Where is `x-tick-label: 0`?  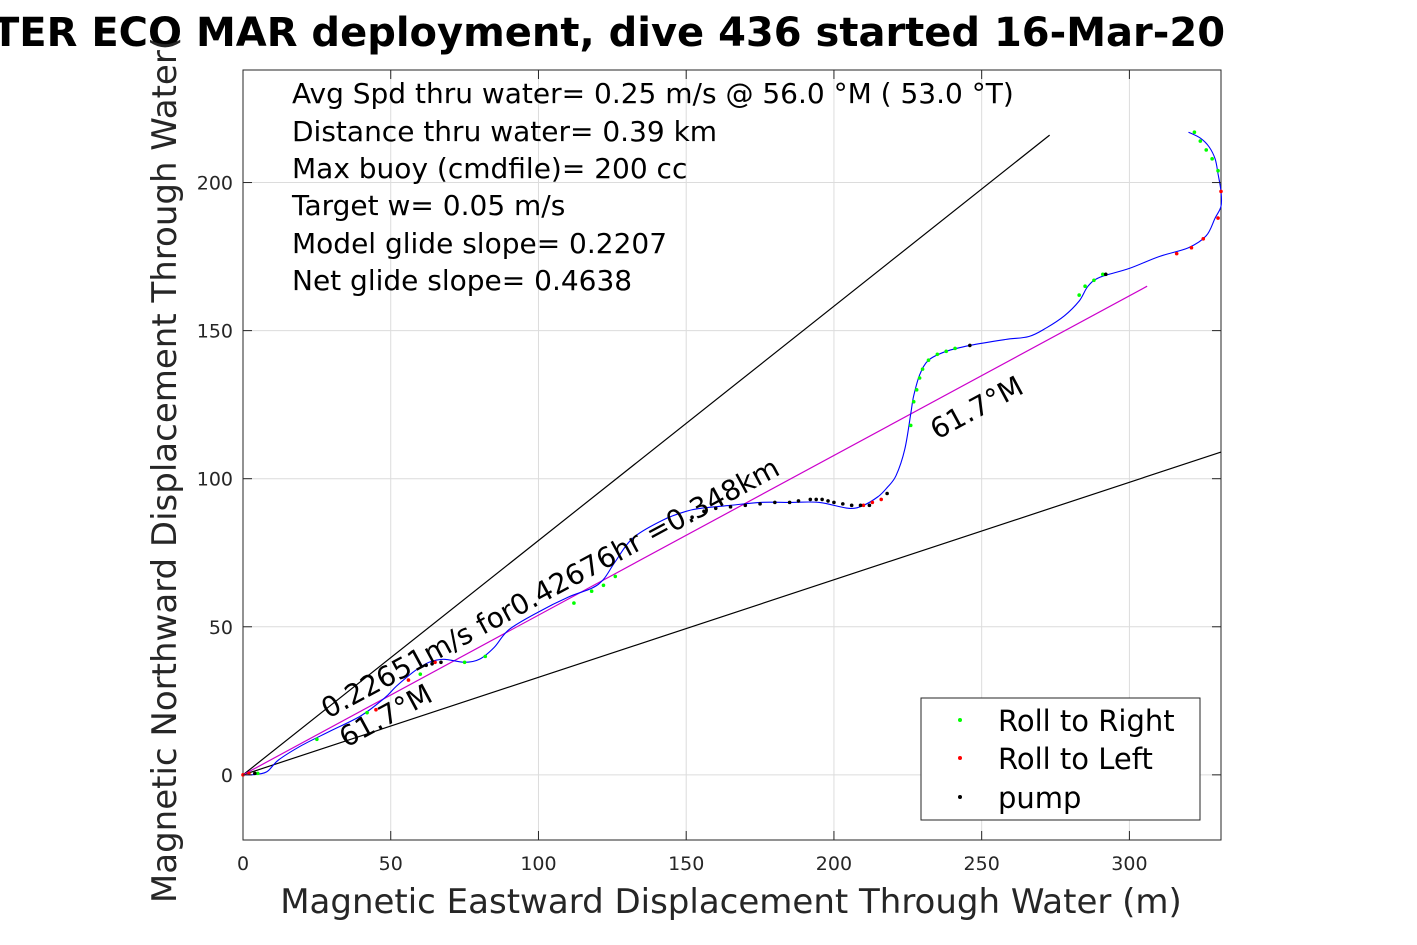
x-tick-label: 0 is located at coordinates (243, 864).